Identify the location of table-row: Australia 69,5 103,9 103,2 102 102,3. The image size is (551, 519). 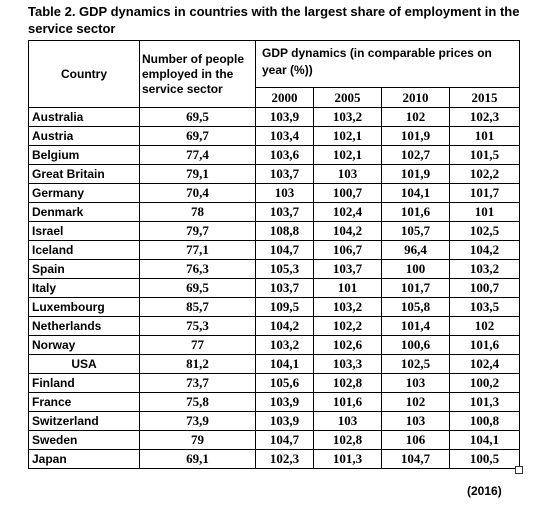
(274, 117).